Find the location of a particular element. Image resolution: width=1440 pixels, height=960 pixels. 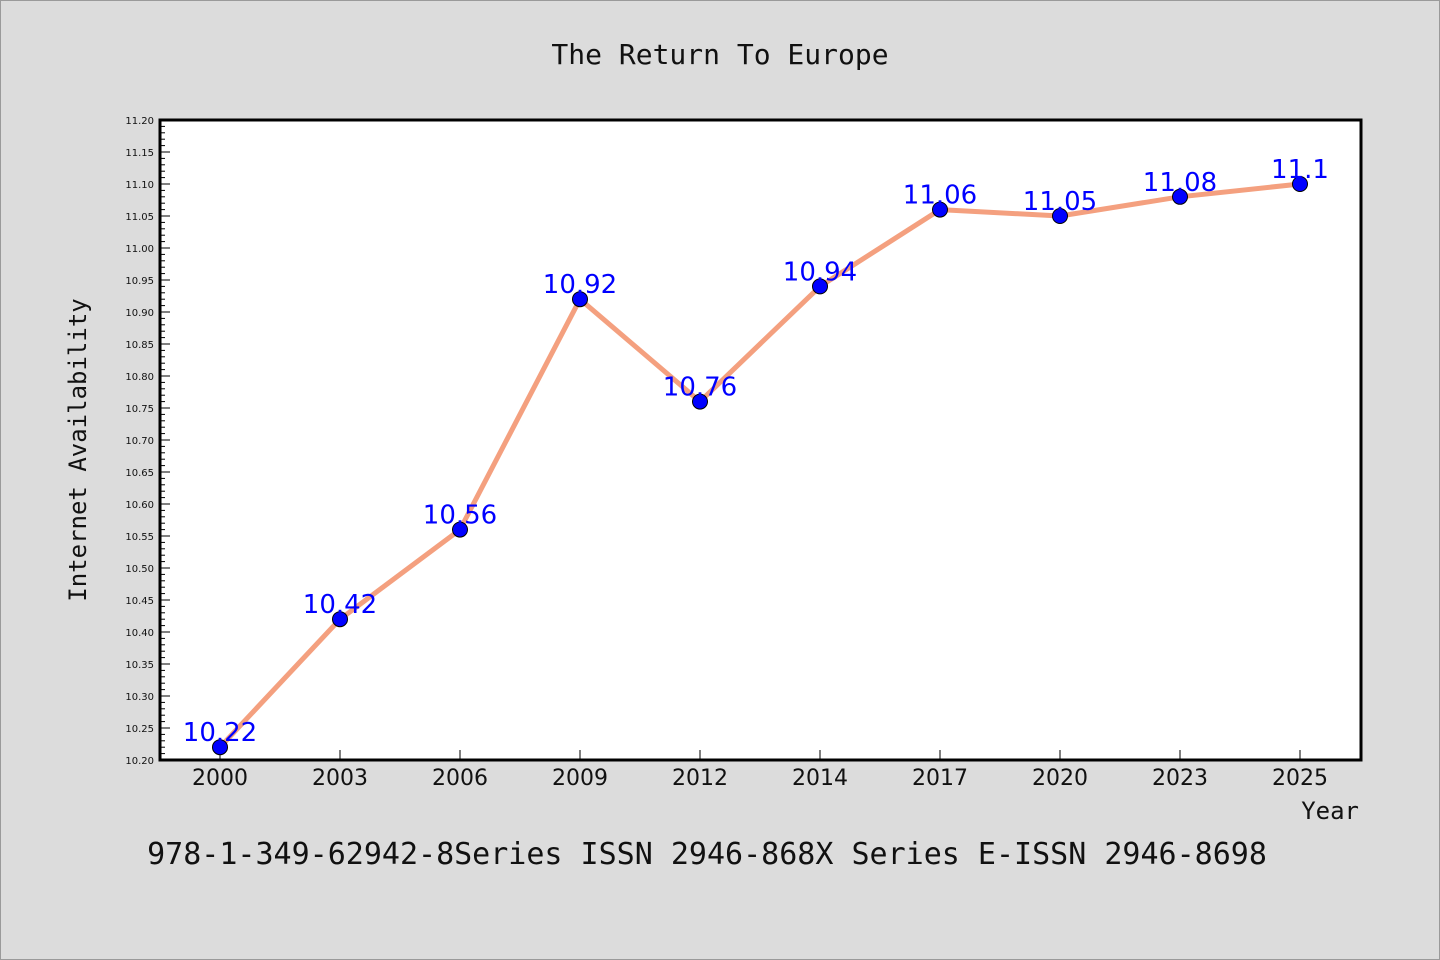

data-label: 10.42 is located at coordinates (340, 605).